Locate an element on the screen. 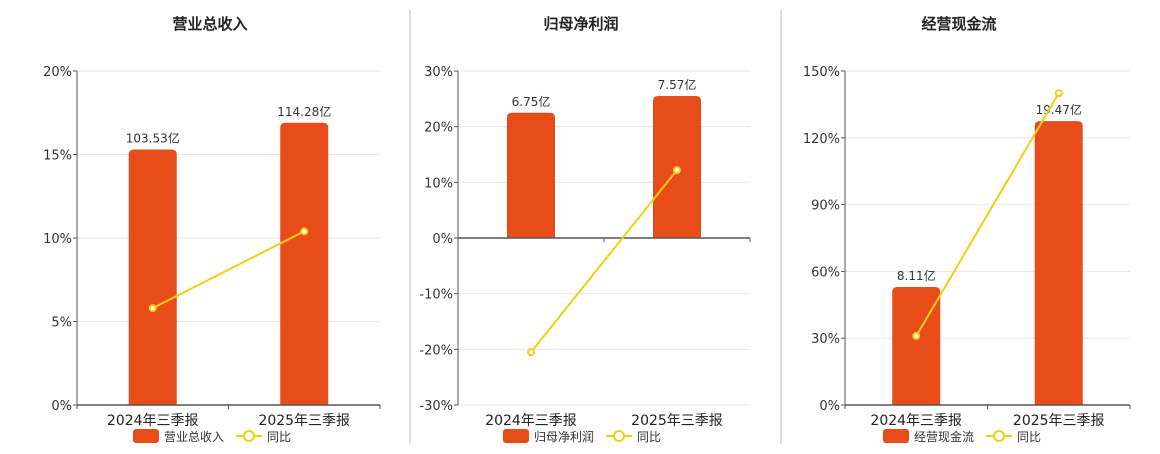  y-tick-label: 90% is located at coordinates (825, 206).